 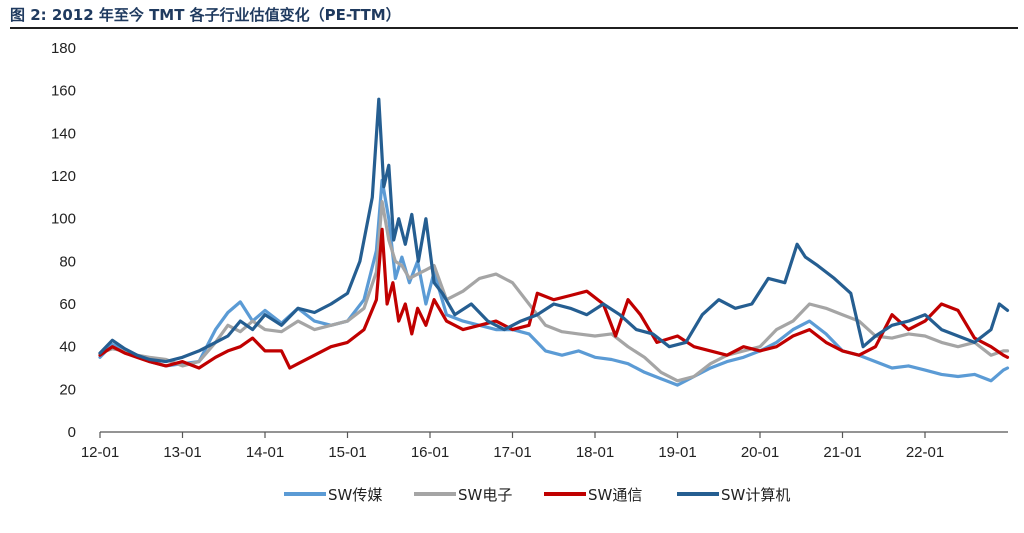 What do you see at coordinates (63, 219) in the screenshot?
I see `y-tick-label: 100` at bounding box center [63, 219].